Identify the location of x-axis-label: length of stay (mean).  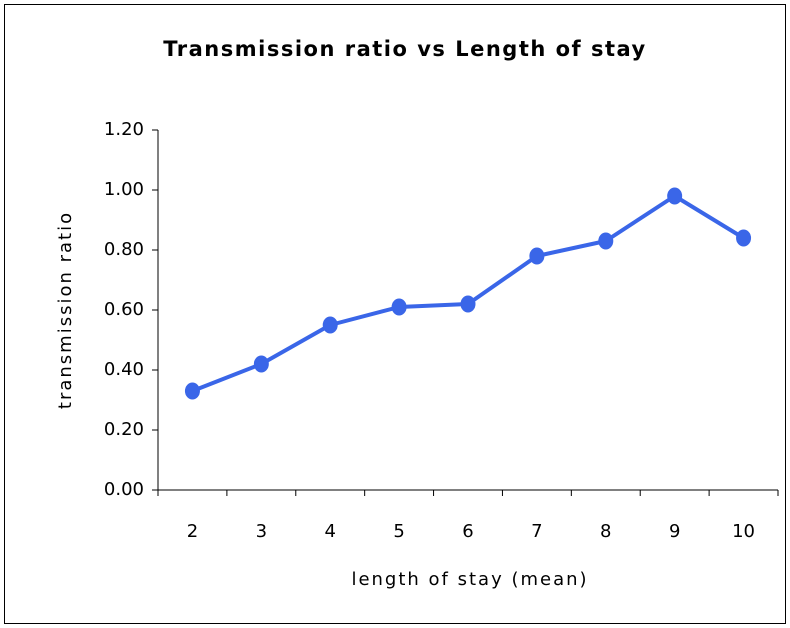
(469, 579).